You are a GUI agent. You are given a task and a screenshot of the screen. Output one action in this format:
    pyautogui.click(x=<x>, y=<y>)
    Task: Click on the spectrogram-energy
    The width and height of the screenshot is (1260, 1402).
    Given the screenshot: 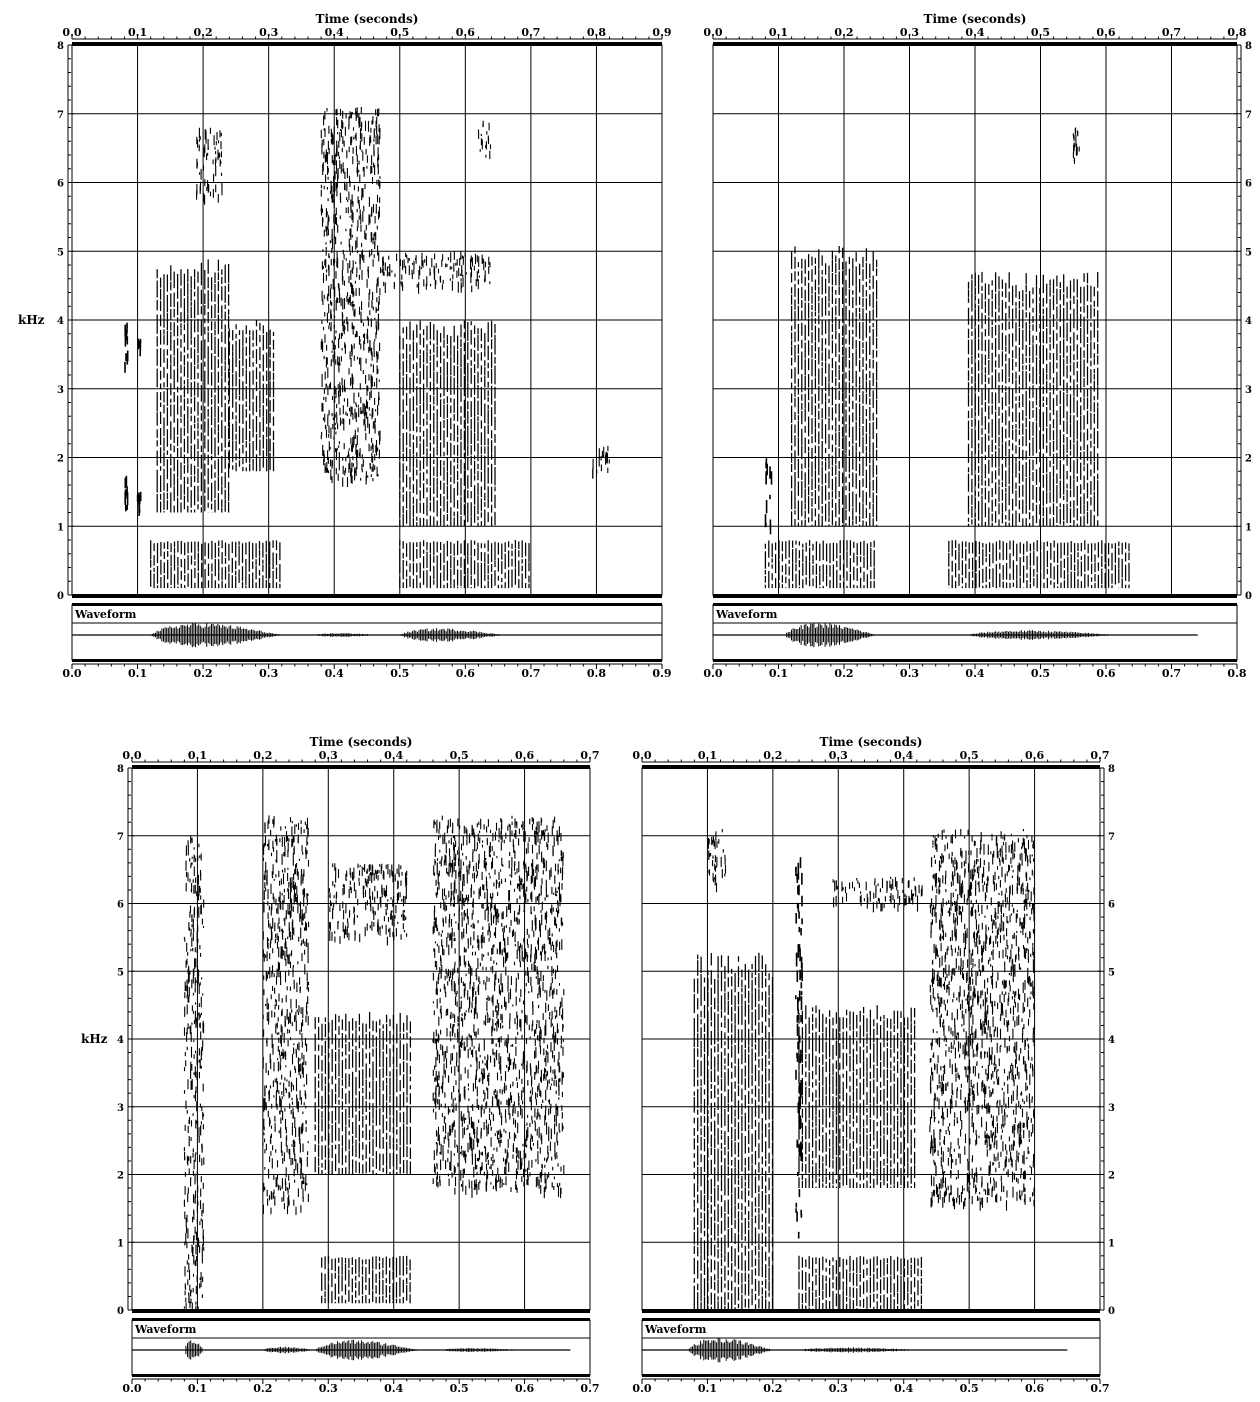 What is the action you would take?
    pyautogui.click(x=947, y=358)
    